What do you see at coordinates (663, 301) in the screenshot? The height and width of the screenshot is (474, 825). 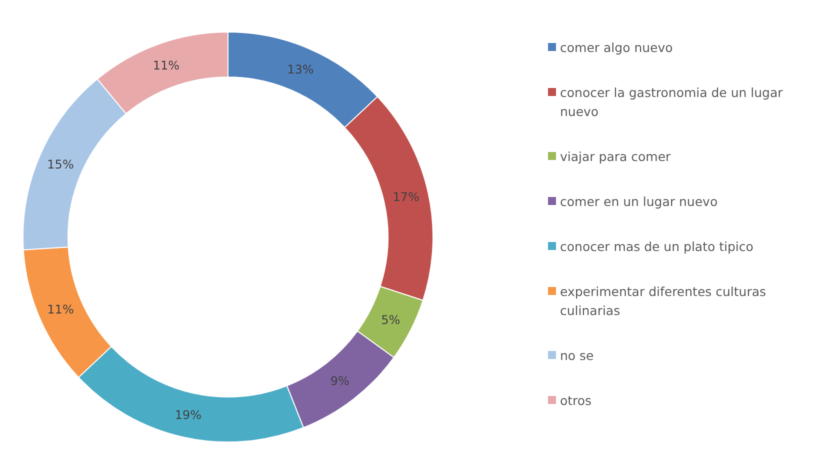 I see `legend-label: experimentar diferentes culturas culinarias` at bounding box center [663, 301].